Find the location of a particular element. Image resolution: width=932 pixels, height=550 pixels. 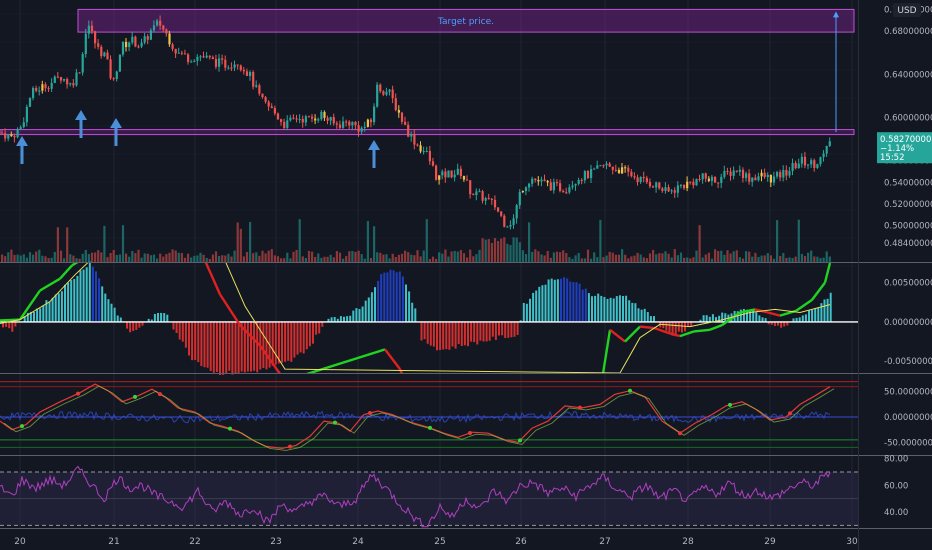

rsi-tick-label: 60.00 is located at coordinates (896, 486).